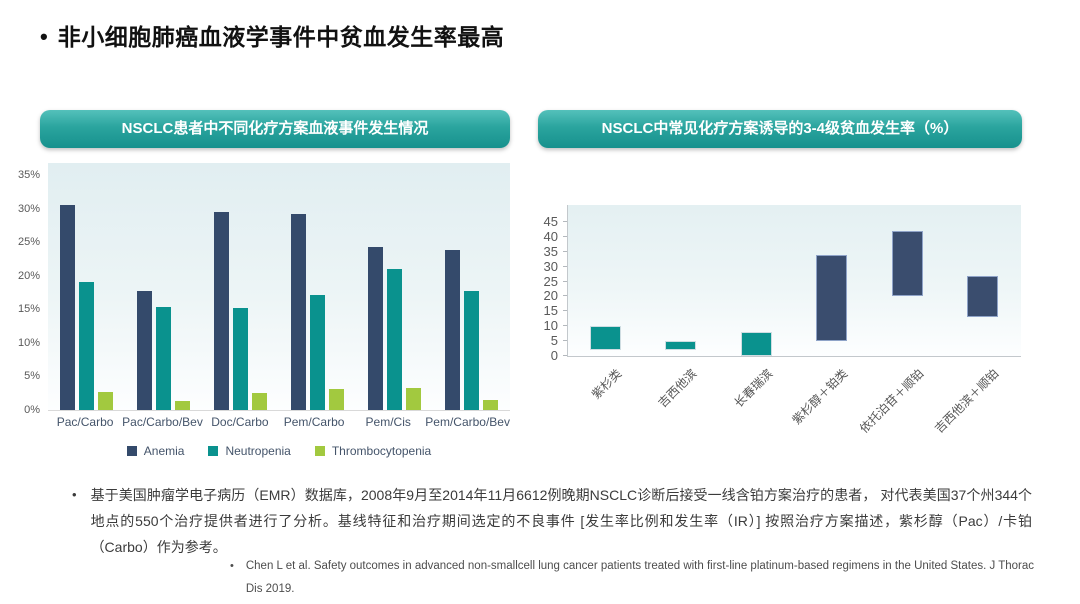 The image size is (1080, 604). I want to click on thrombocytopenia-swatch-icon, so click(319, 451).